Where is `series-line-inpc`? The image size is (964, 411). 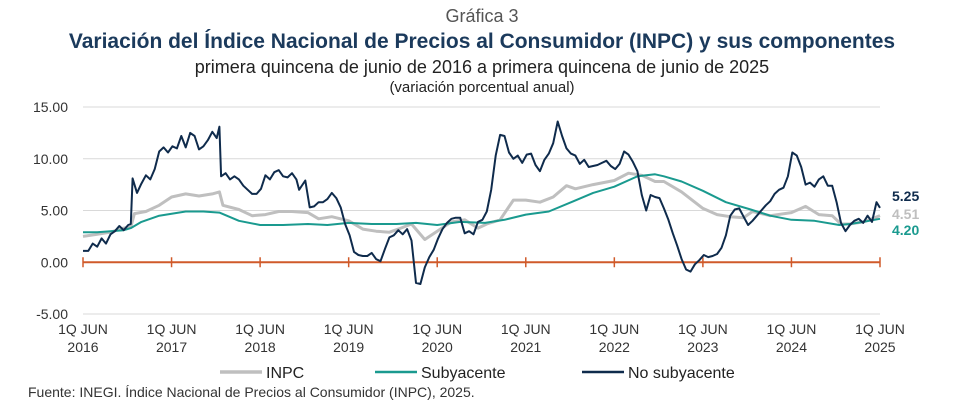 series-line-inpc is located at coordinates (481, 206).